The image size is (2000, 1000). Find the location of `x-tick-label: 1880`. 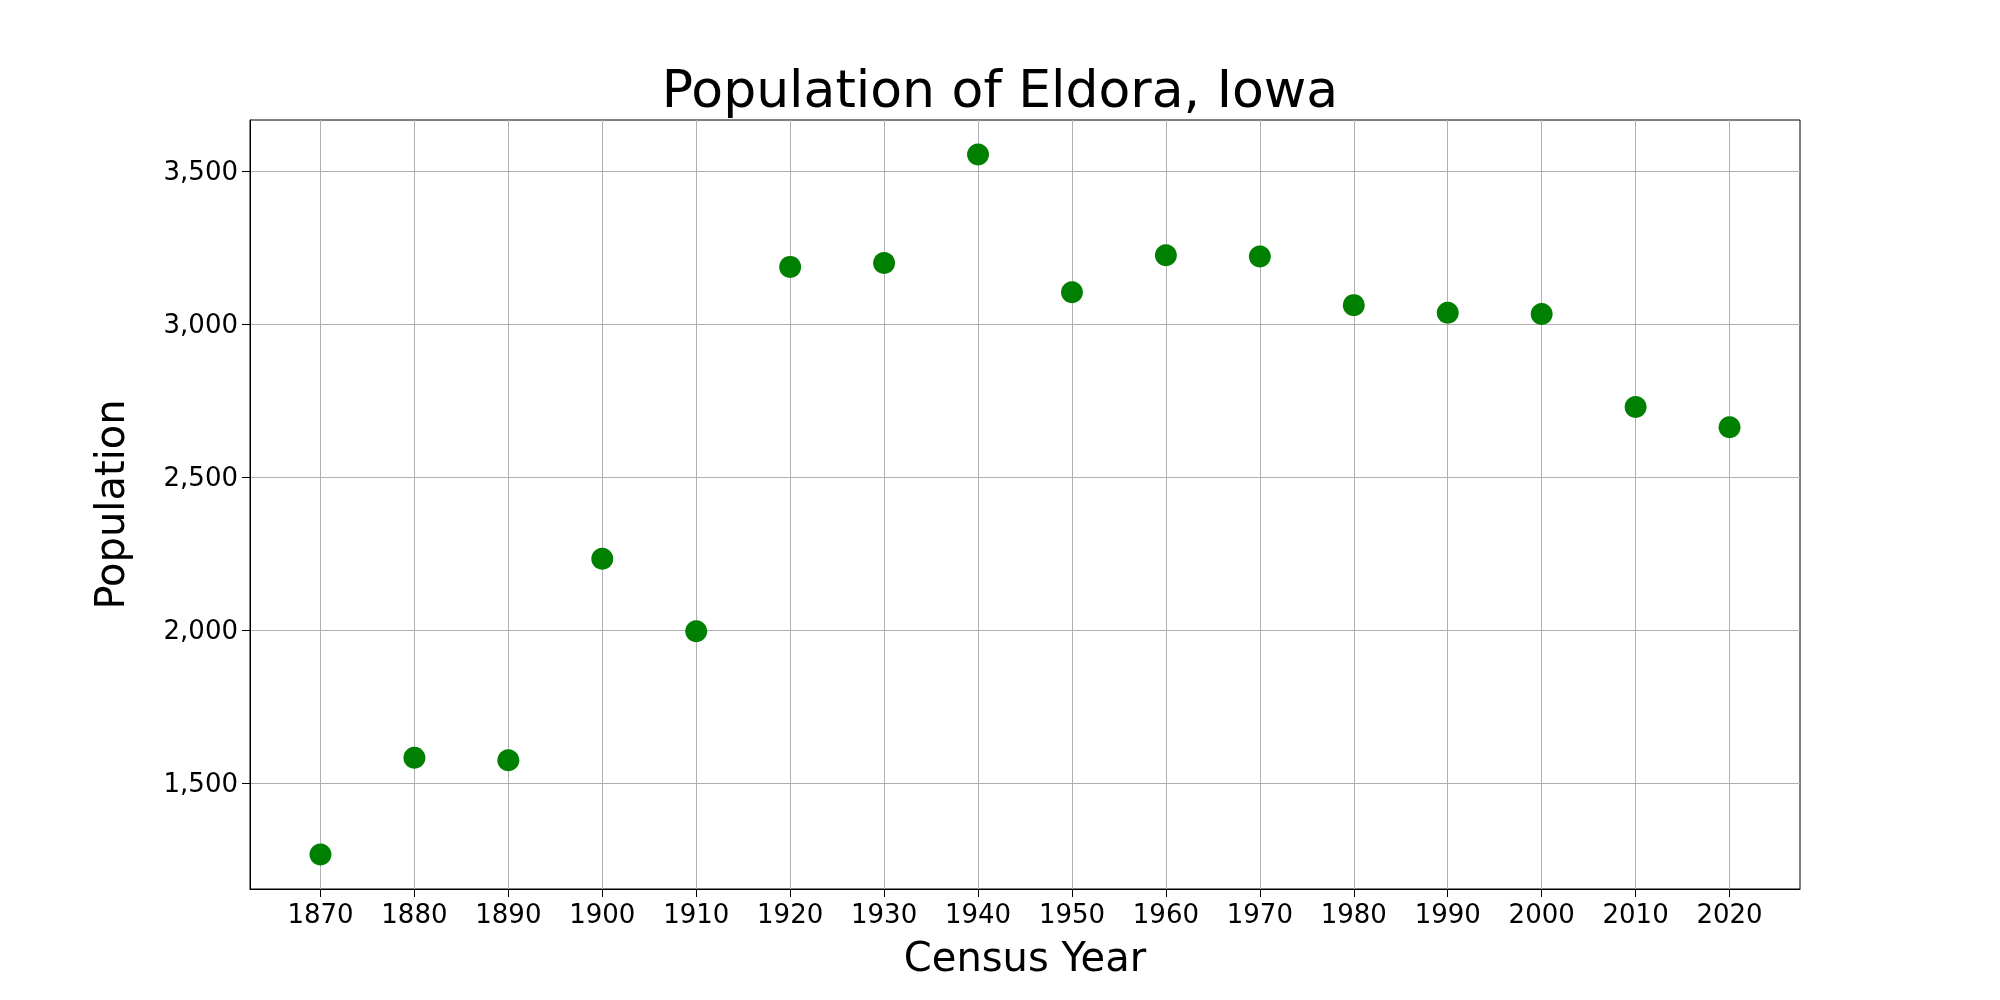

x-tick-label: 1880 is located at coordinates (414, 914).